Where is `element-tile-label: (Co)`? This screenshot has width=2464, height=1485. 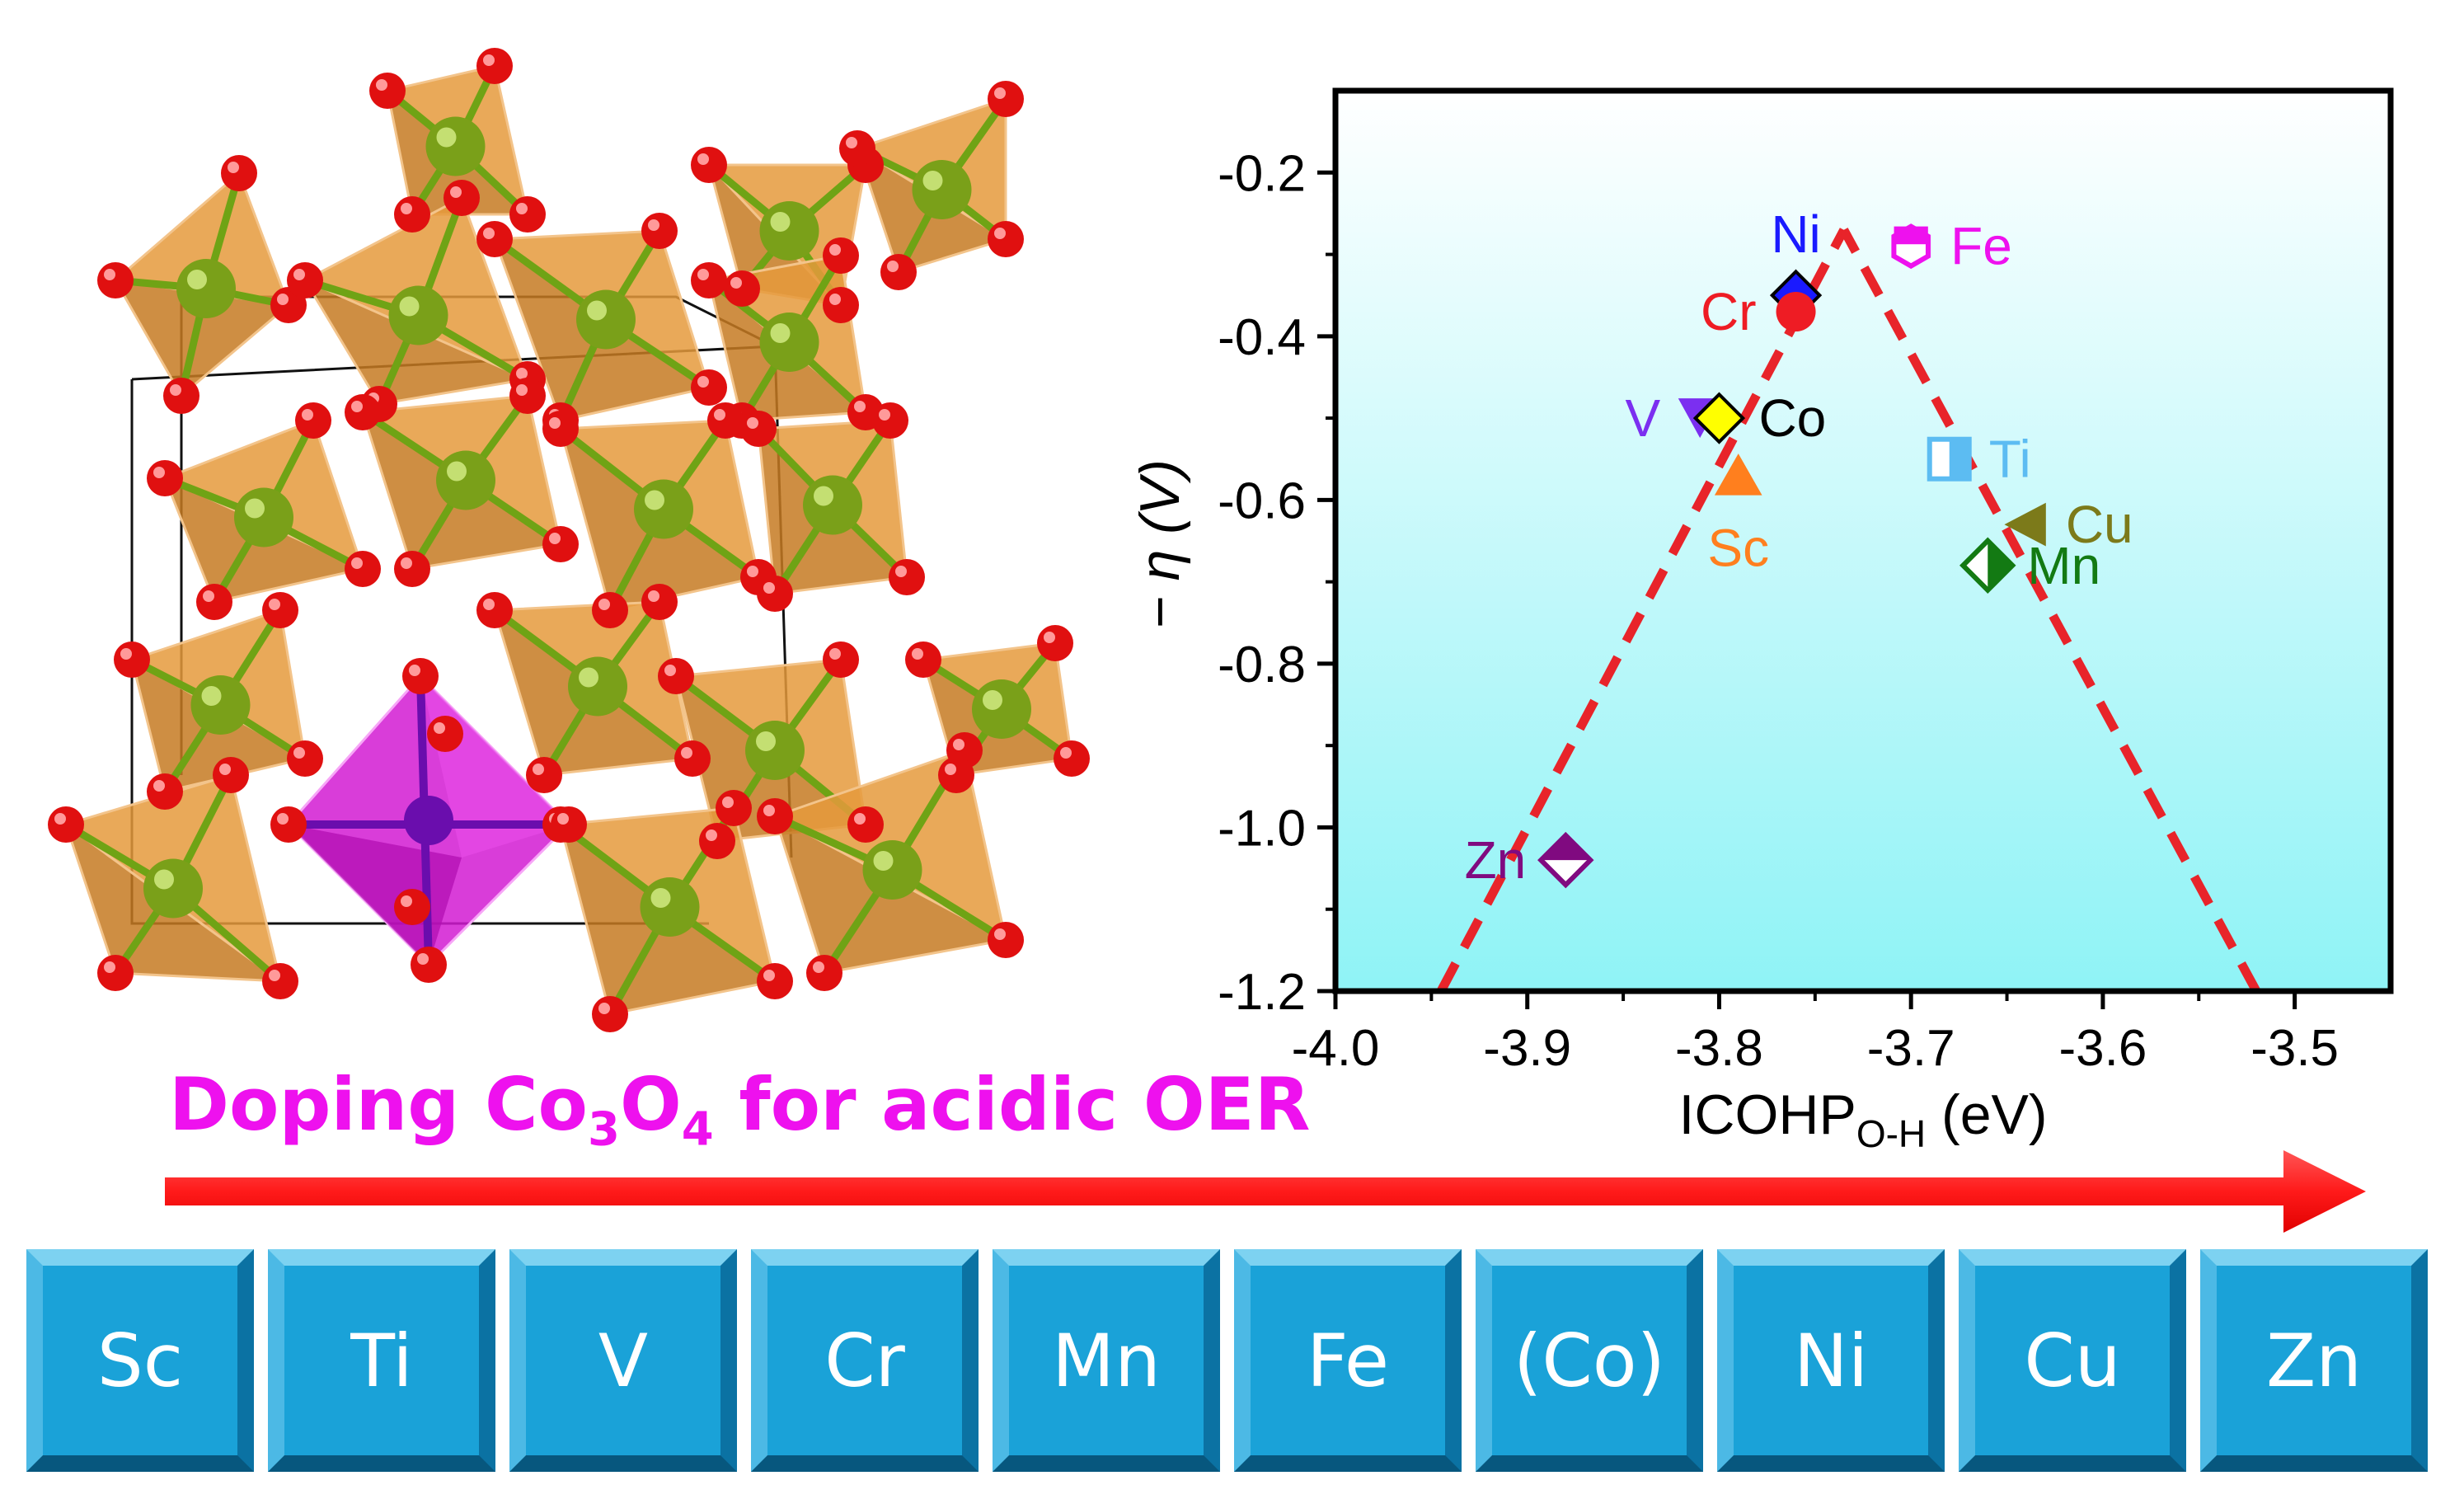
element-tile-label: (Co) is located at coordinates (1589, 1360).